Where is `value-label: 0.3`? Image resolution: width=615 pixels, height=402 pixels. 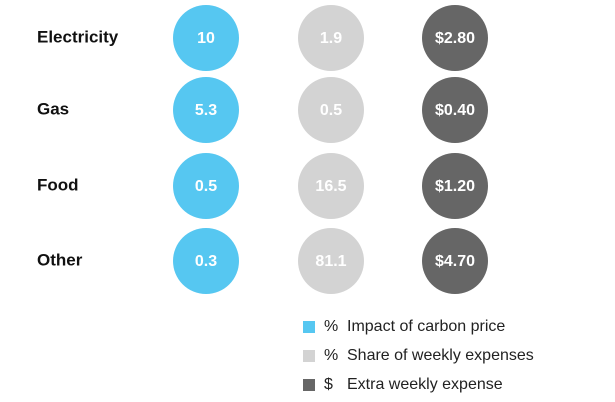 value-label: 0.3 is located at coordinates (206, 261).